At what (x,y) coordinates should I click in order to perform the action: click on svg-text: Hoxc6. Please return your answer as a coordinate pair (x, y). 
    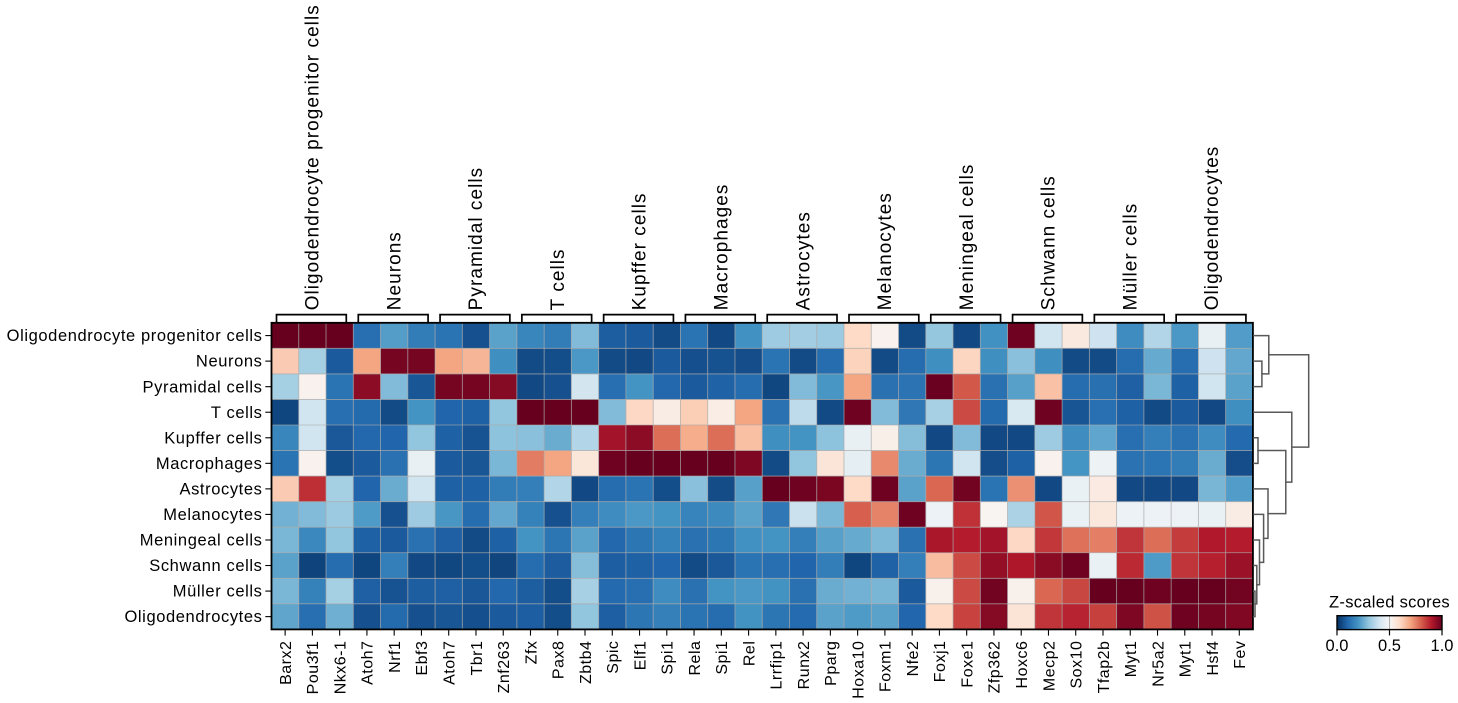
    Looking at the image, I should click on (1022, 665).